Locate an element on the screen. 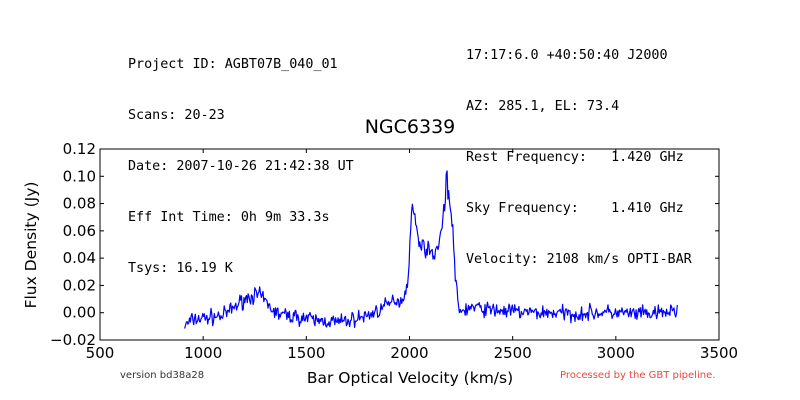 The height and width of the screenshot is (400, 800). x-tick-label: 3500 is located at coordinates (719, 353).